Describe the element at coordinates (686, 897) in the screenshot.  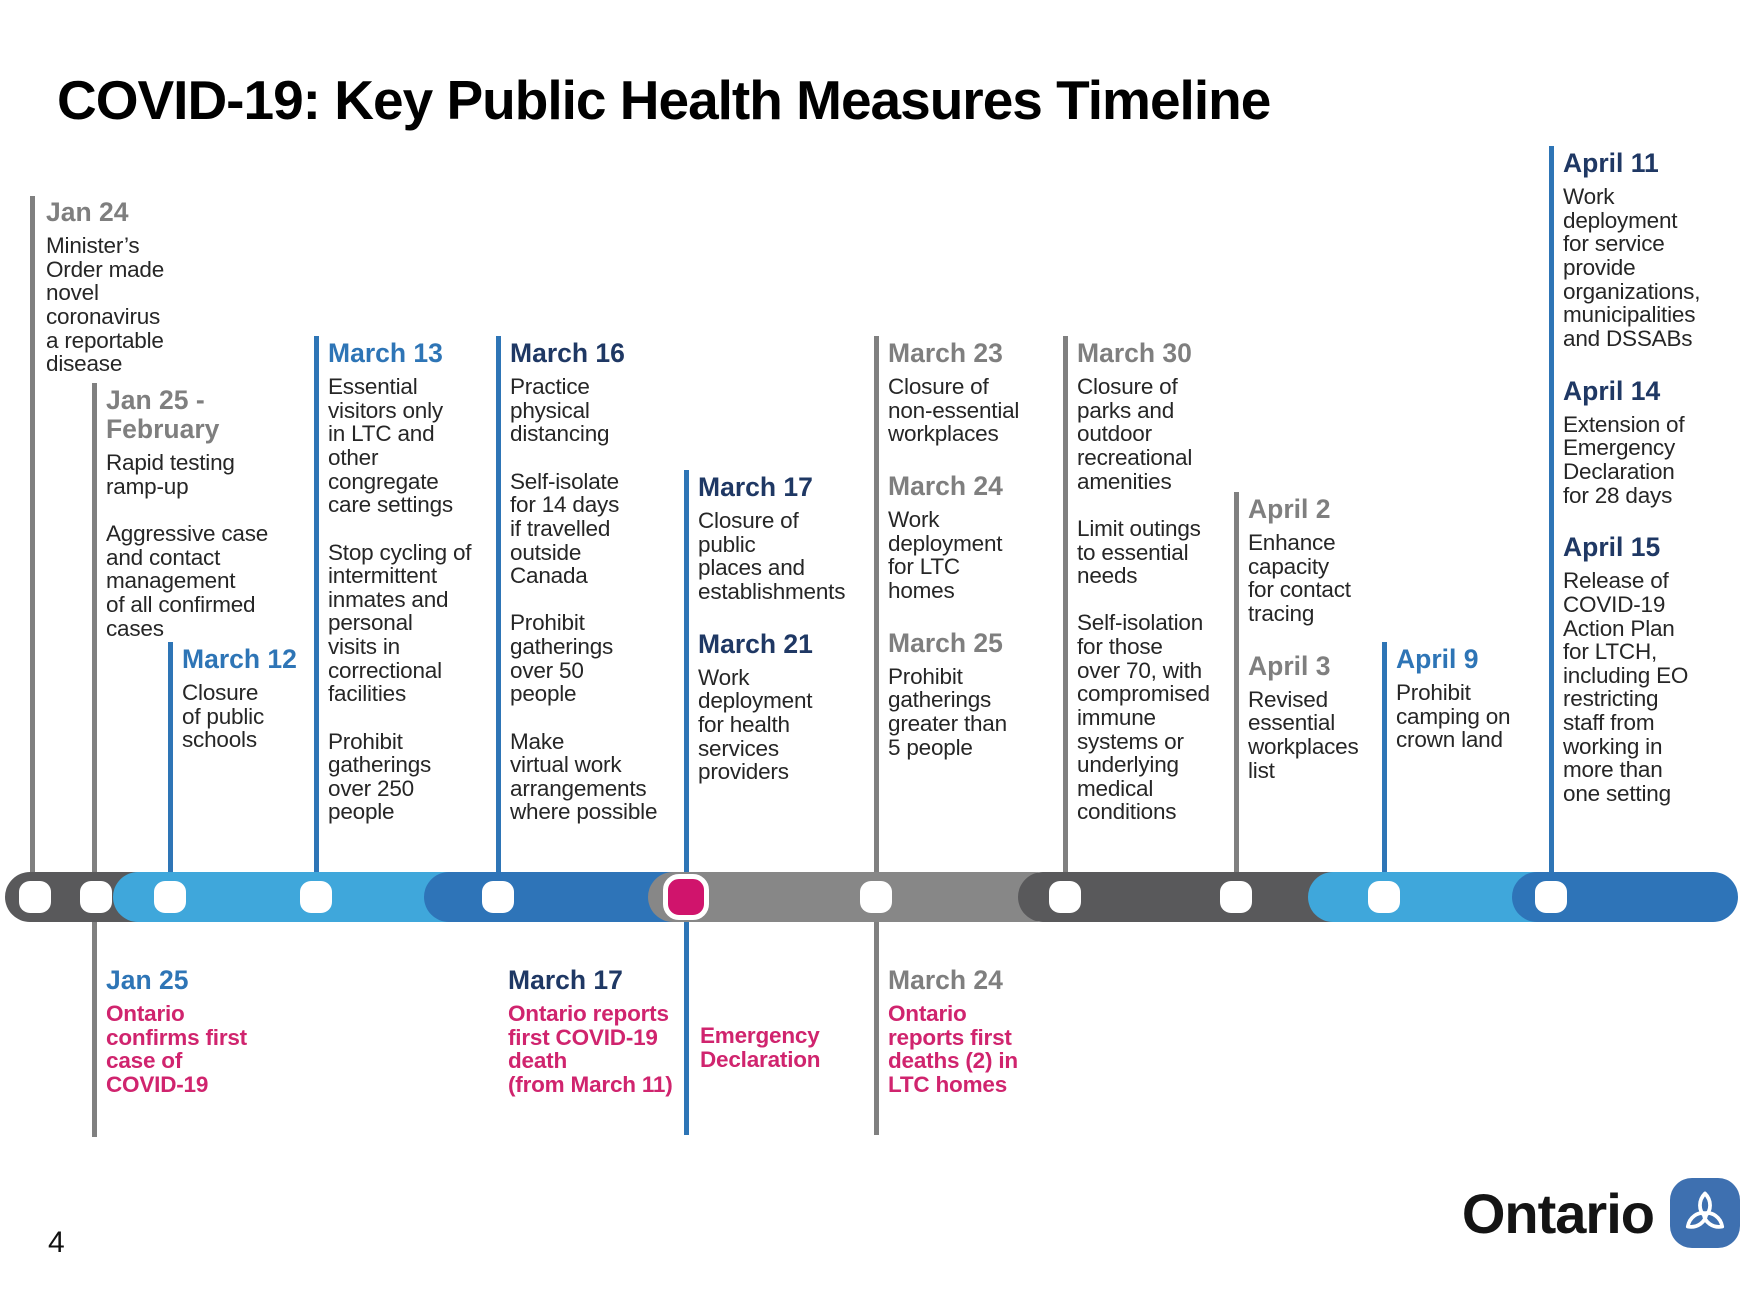
I see `timeline-marker-march-17-emergency` at that location.